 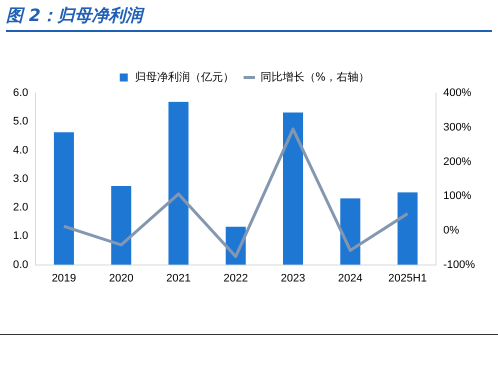 I want to click on y2-tick-label: 300%, so click(x=457, y=127).